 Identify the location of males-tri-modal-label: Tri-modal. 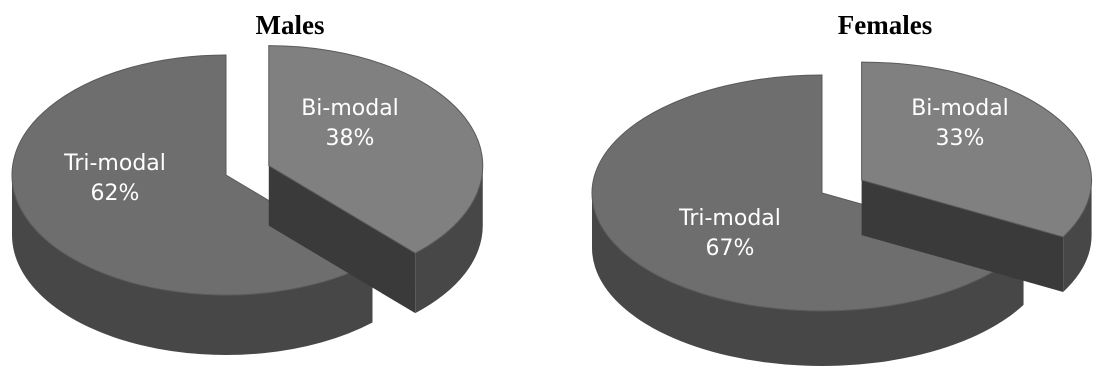
(114, 163).